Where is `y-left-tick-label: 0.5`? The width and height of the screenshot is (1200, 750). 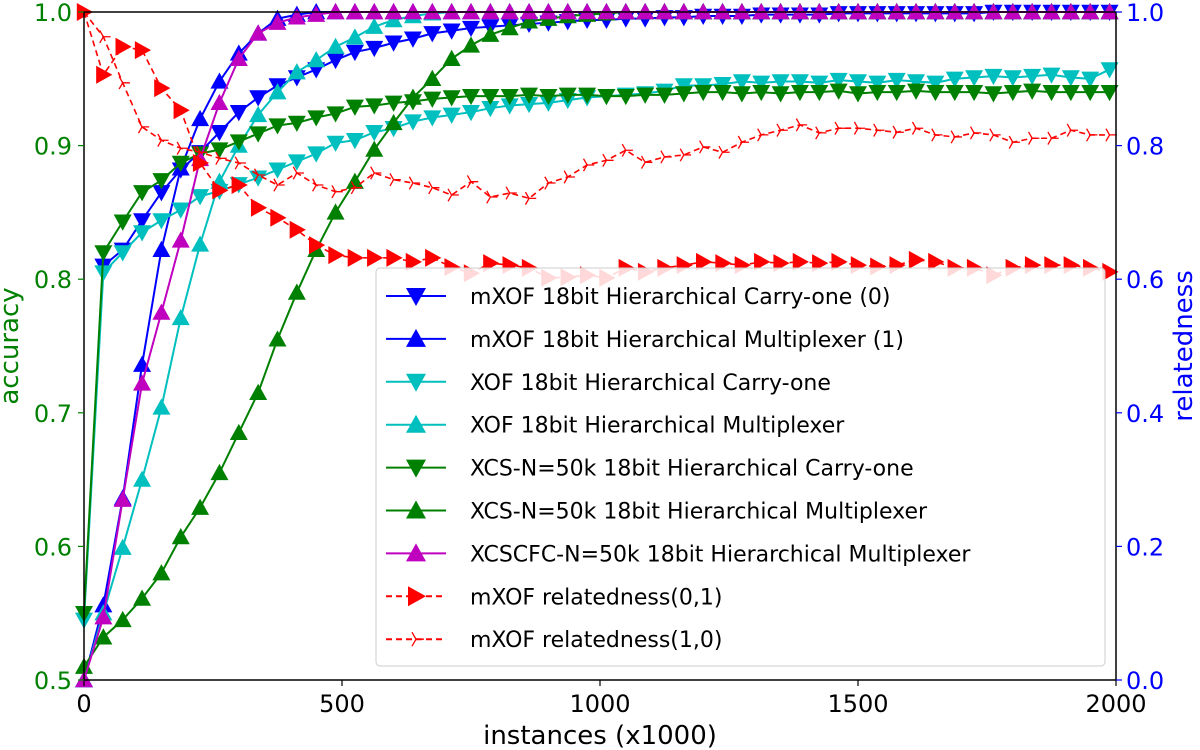 y-left-tick-label: 0.5 is located at coordinates (53, 681).